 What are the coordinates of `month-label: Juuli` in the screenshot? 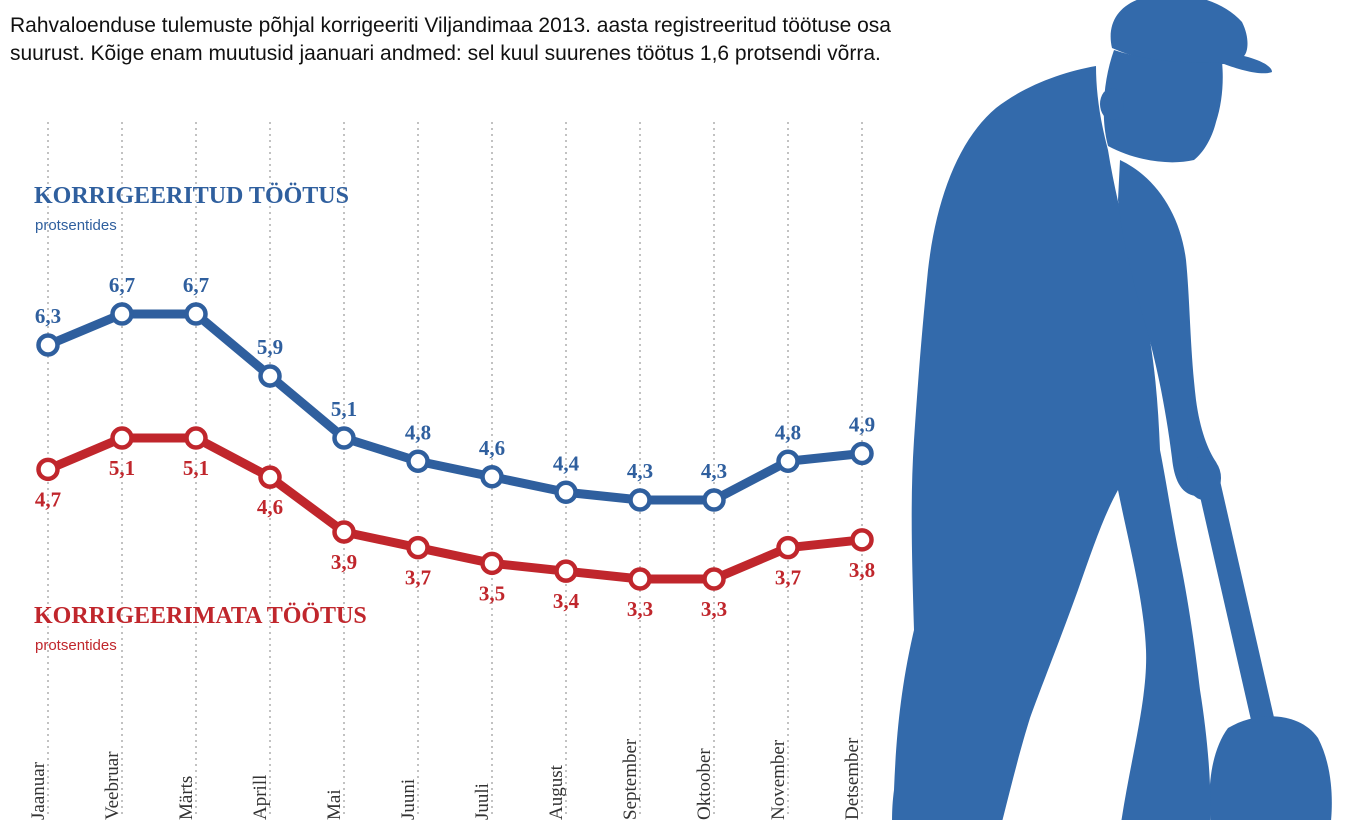 It's located at (482, 801).